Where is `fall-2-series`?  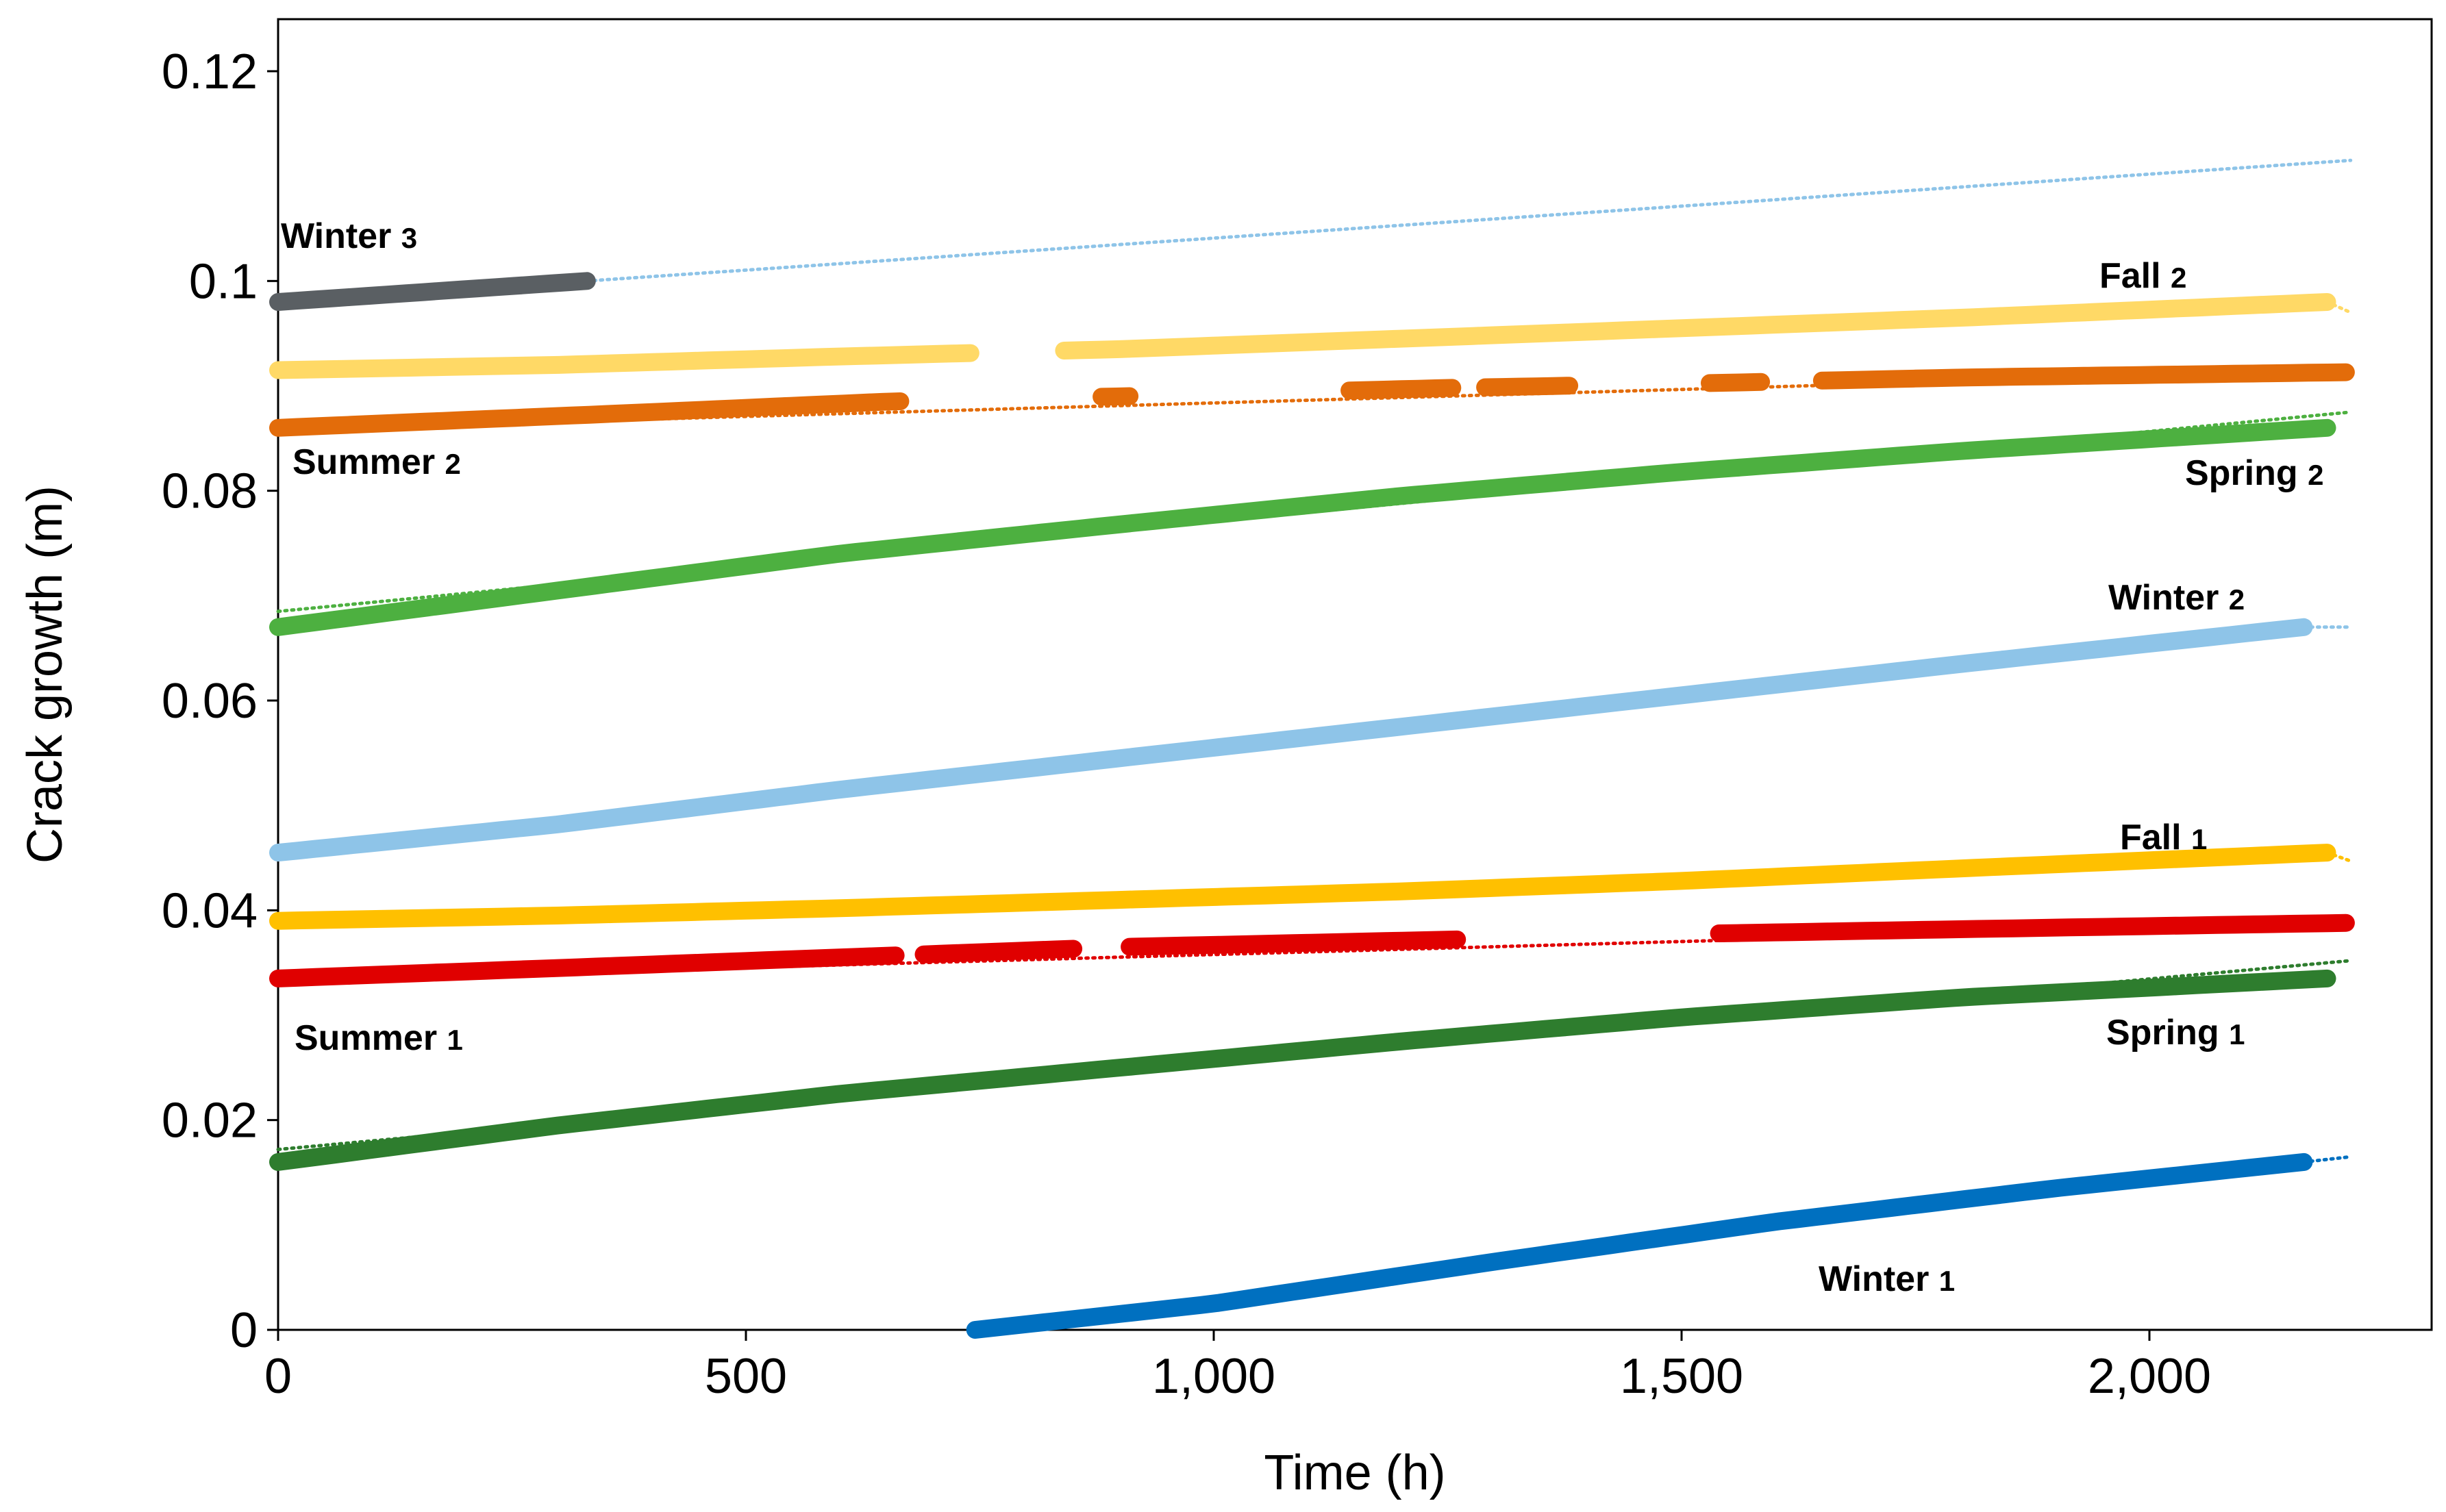
fall-2-series is located at coordinates (1302, 336).